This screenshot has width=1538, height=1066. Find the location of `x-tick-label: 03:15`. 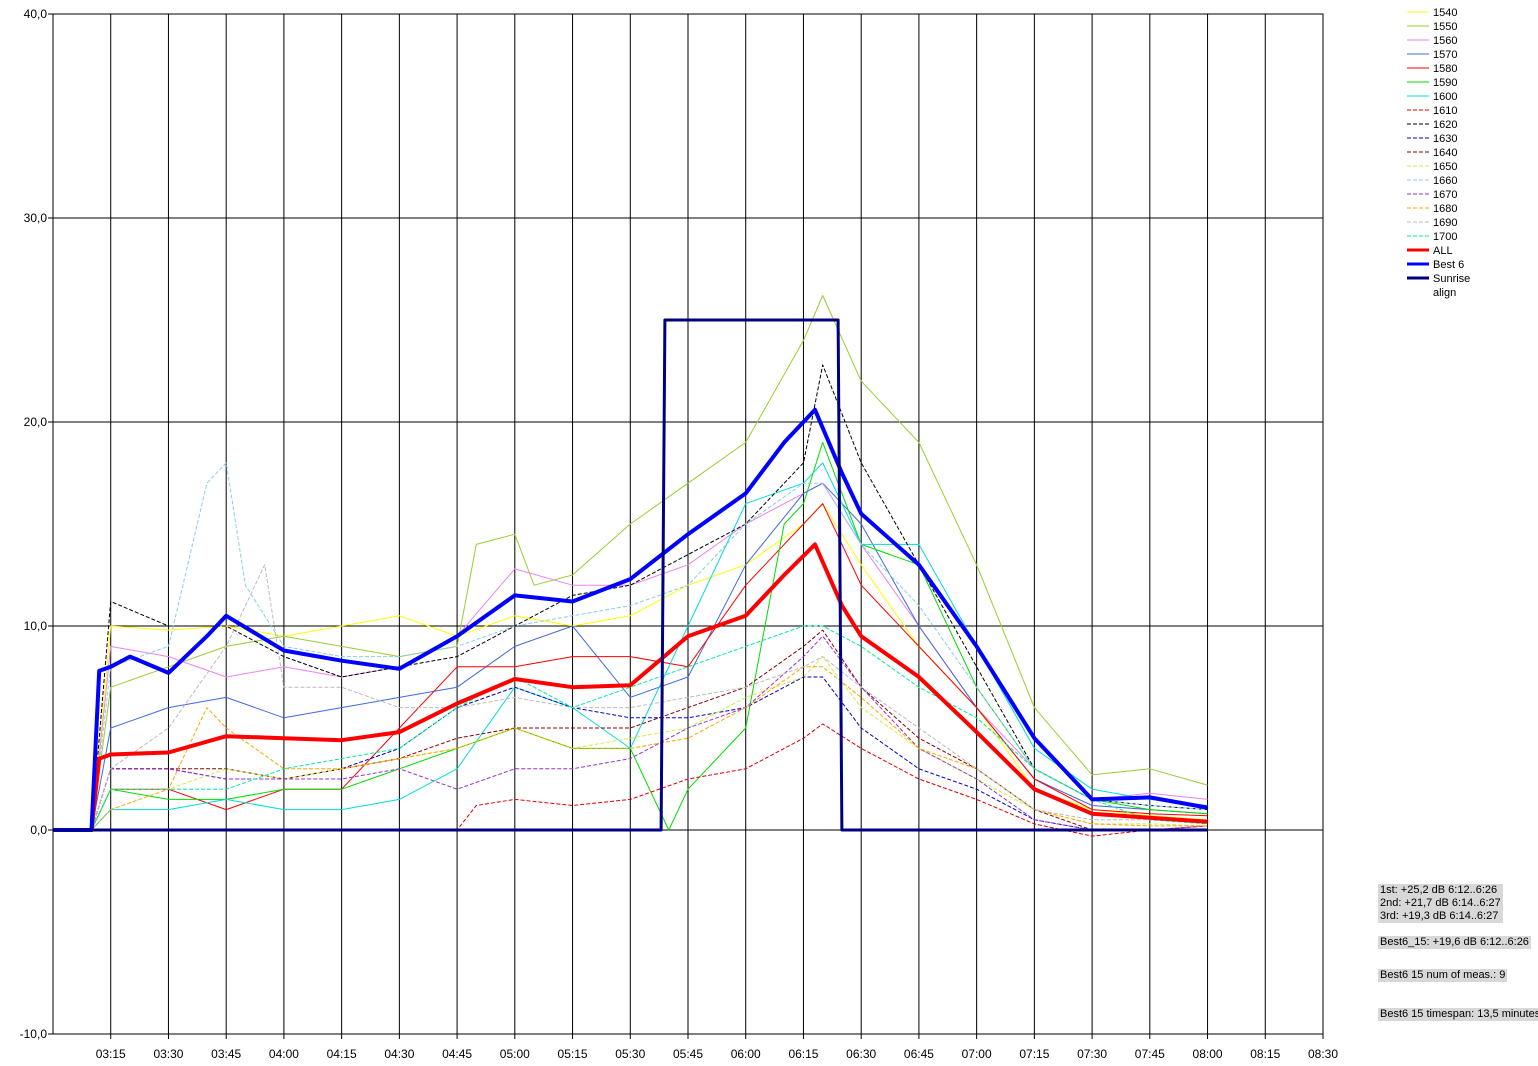

x-tick-label: 03:15 is located at coordinates (111, 1054).